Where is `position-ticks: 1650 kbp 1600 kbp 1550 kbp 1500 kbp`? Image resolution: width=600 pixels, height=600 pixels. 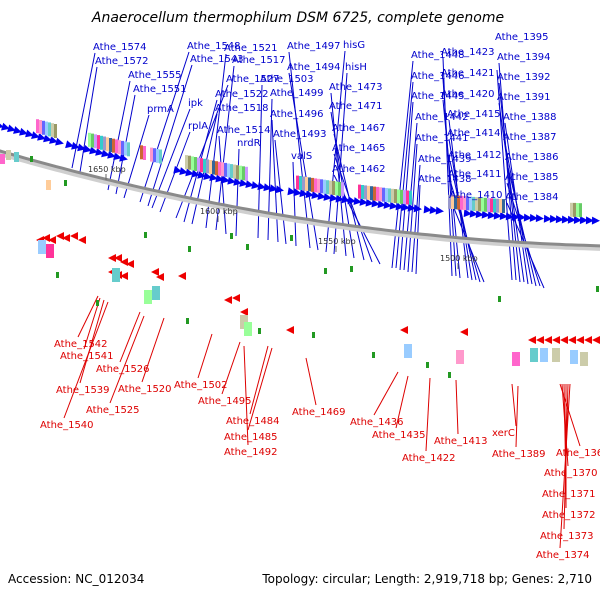 position-ticks: 1650 kbp 1600 kbp 1550 kbp 1500 kbp is located at coordinates (283, 217).